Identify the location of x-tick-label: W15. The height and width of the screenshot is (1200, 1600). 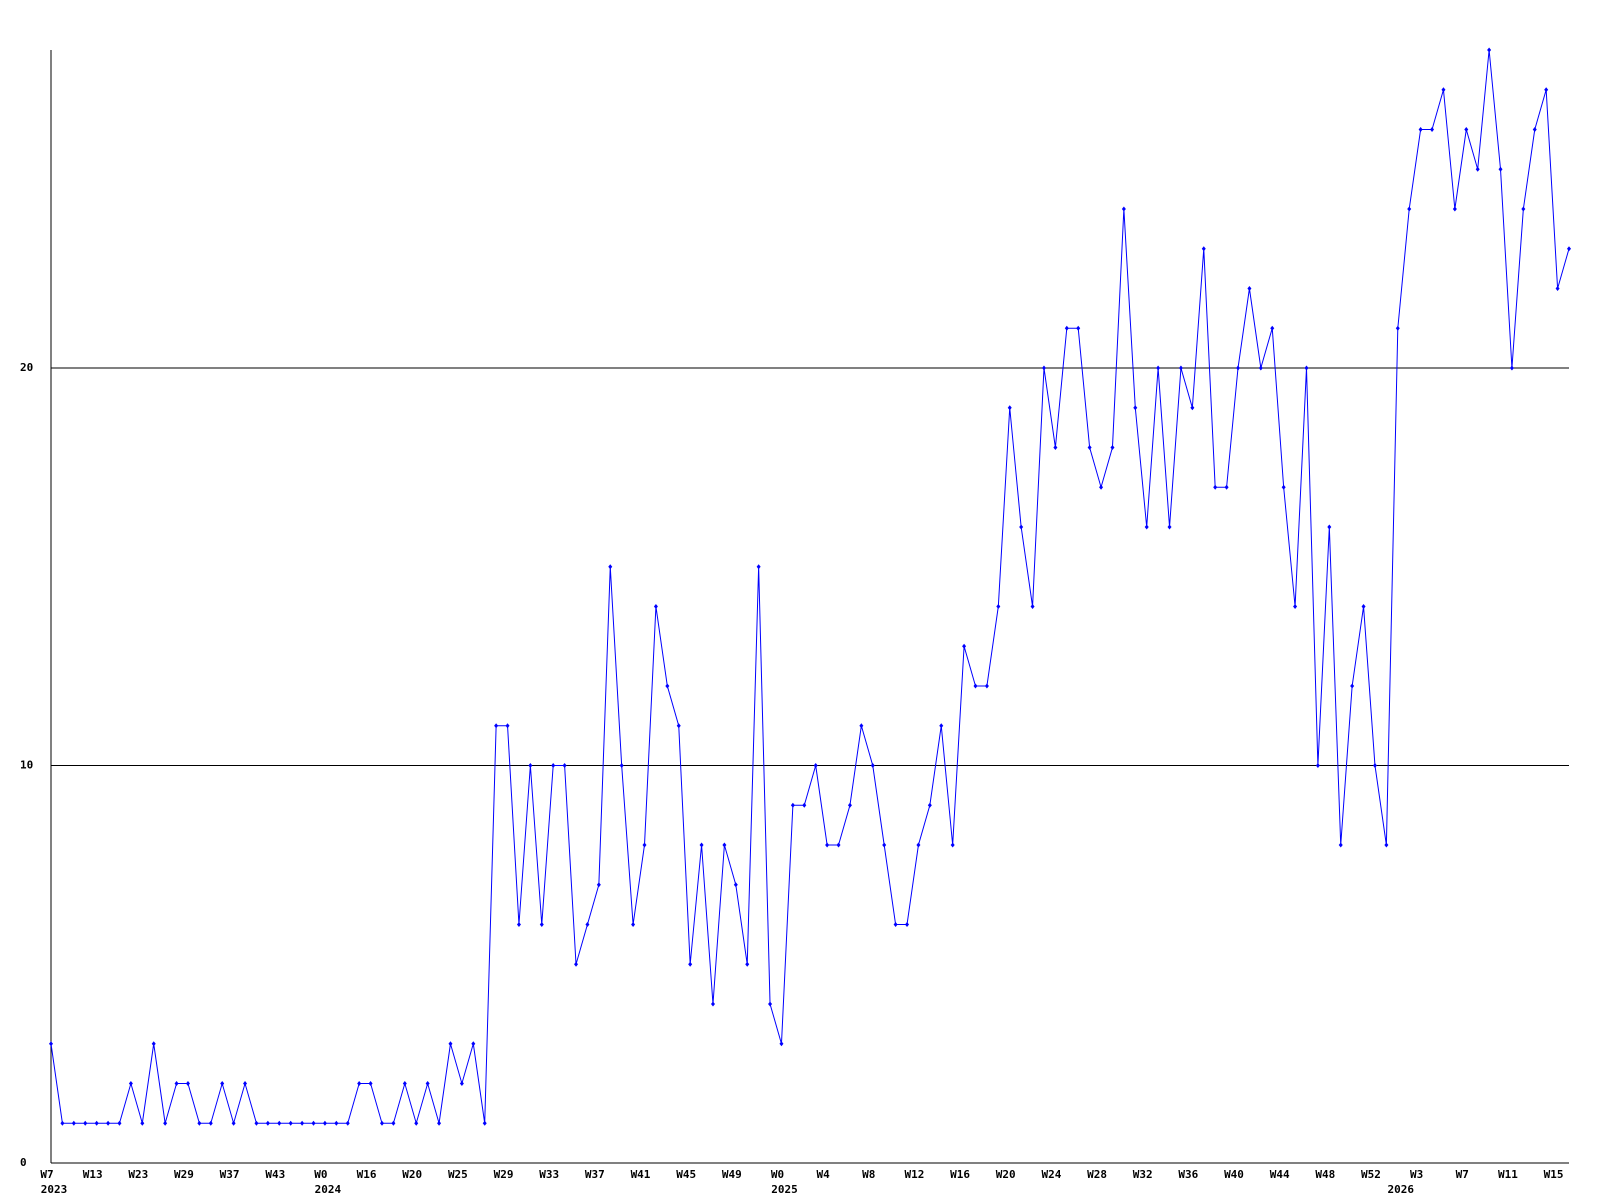
(1554, 1174).